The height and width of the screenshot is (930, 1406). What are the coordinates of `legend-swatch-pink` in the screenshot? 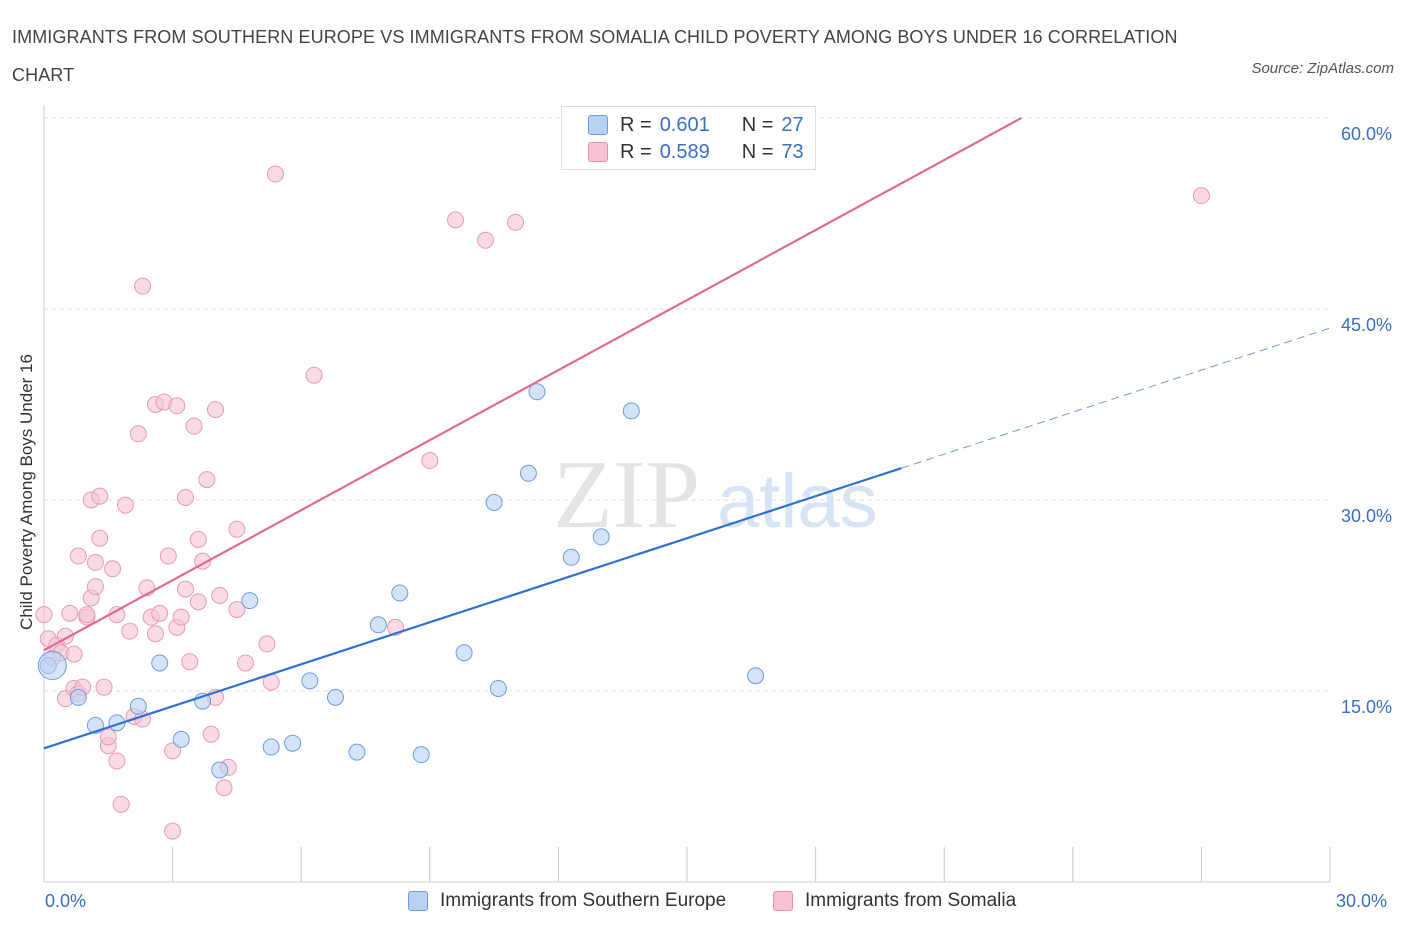 It's located at (598, 152).